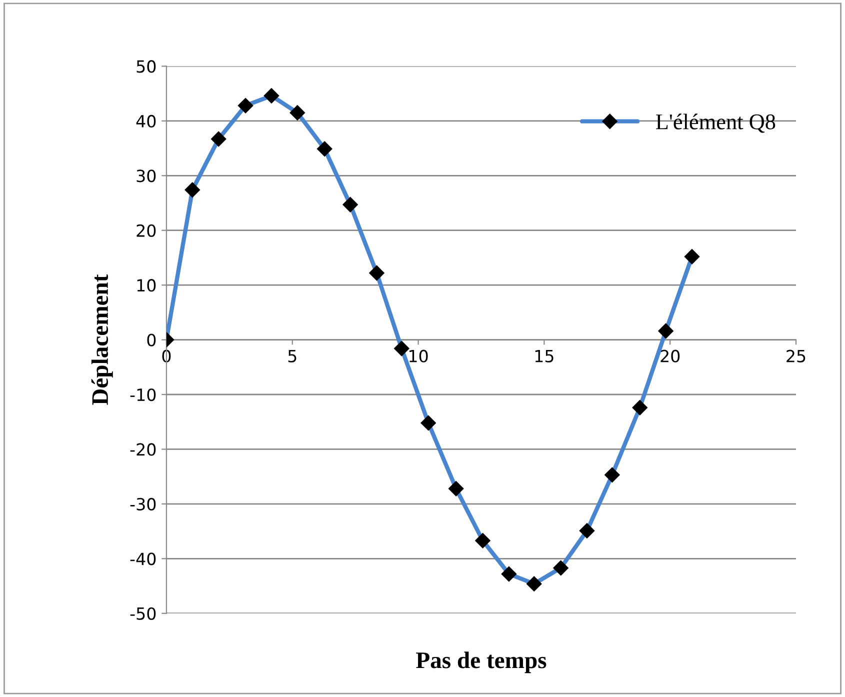  Describe the element at coordinates (670, 356) in the screenshot. I see `x-tick-label: 20` at that location.